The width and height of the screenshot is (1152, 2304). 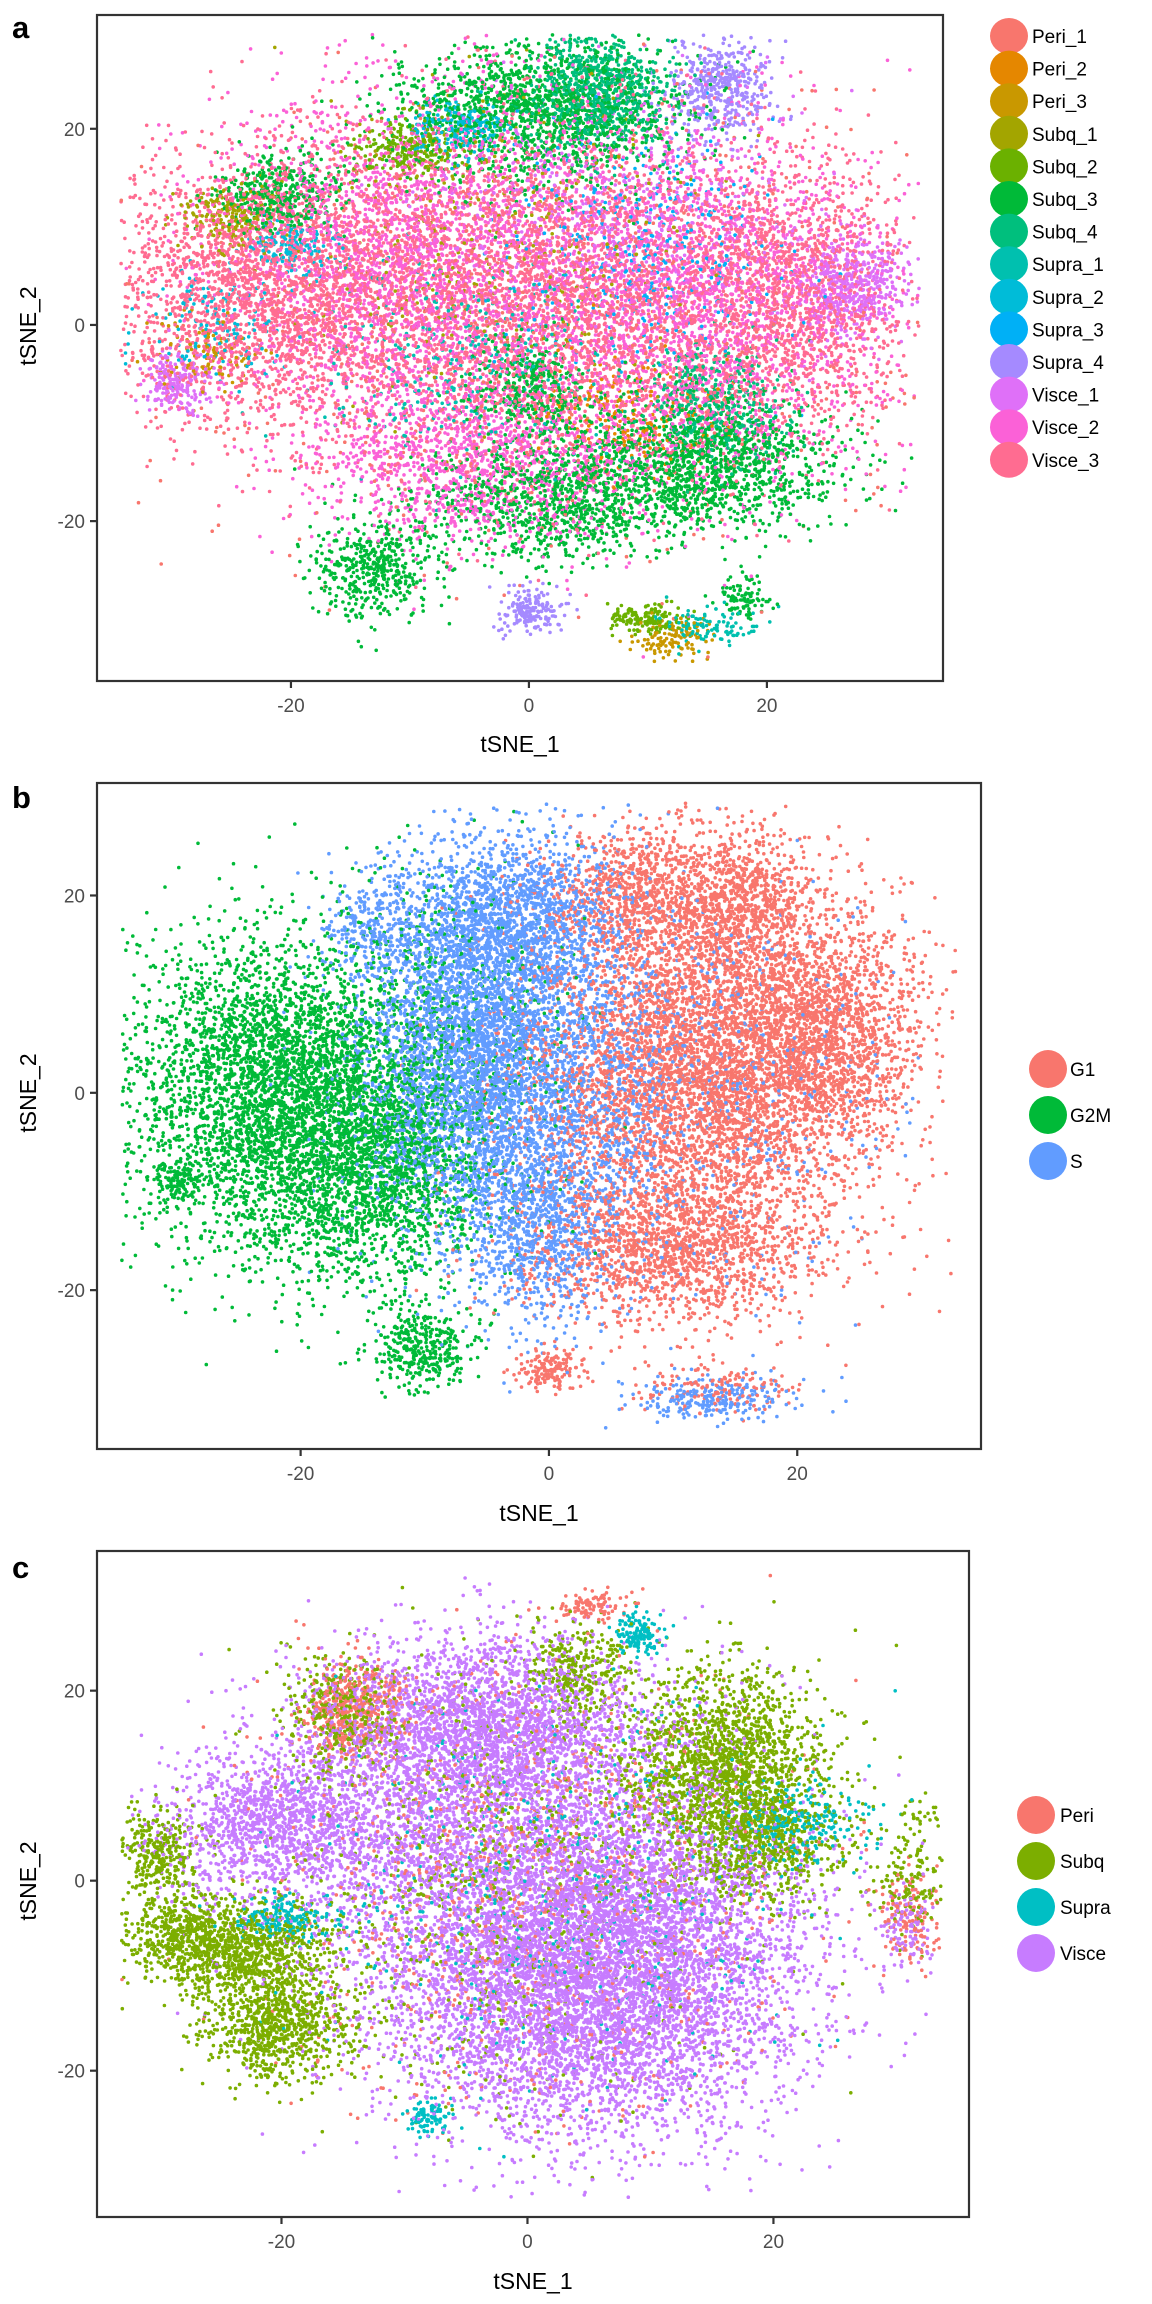 I want to click on point-group-peri, so click(x=585, y=1877).